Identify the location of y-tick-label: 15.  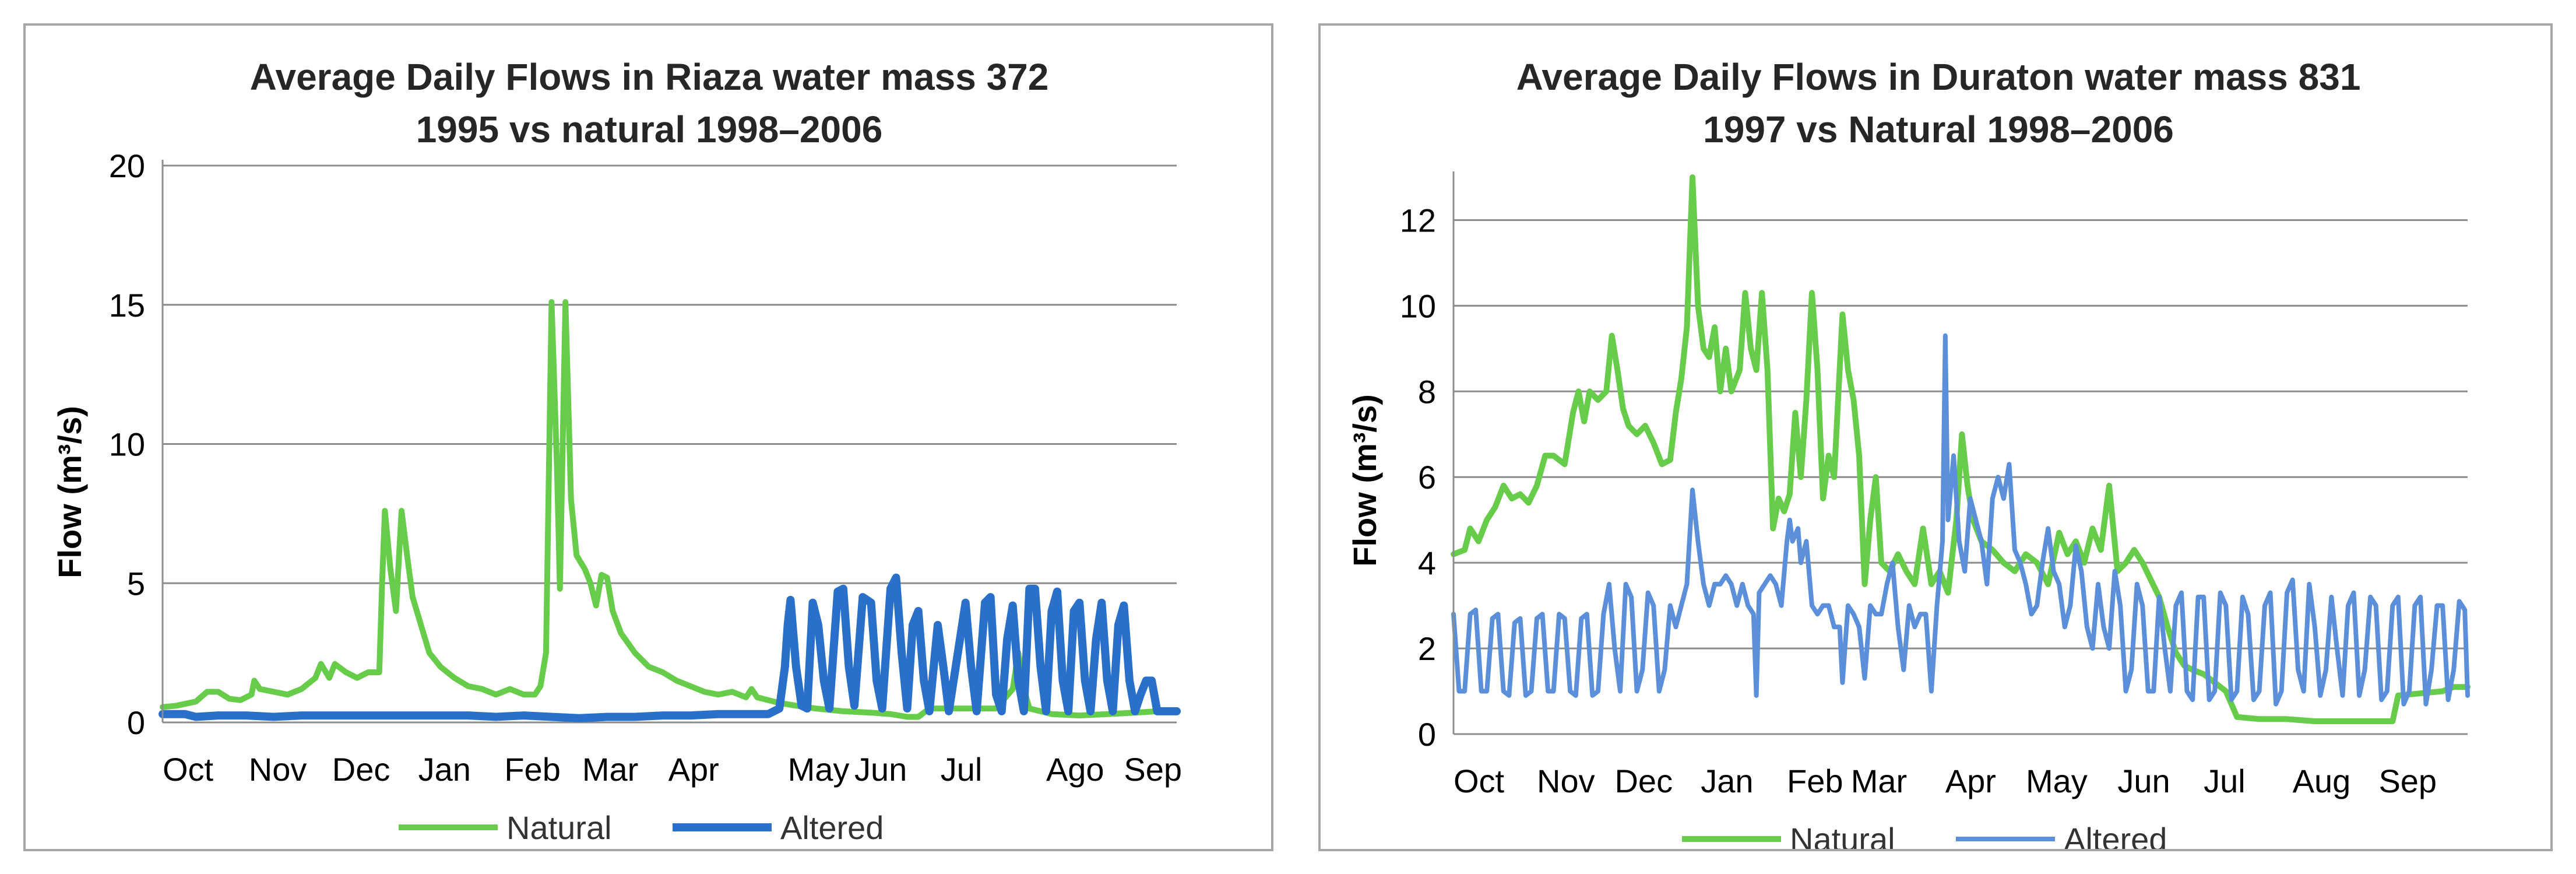
(127, 305).